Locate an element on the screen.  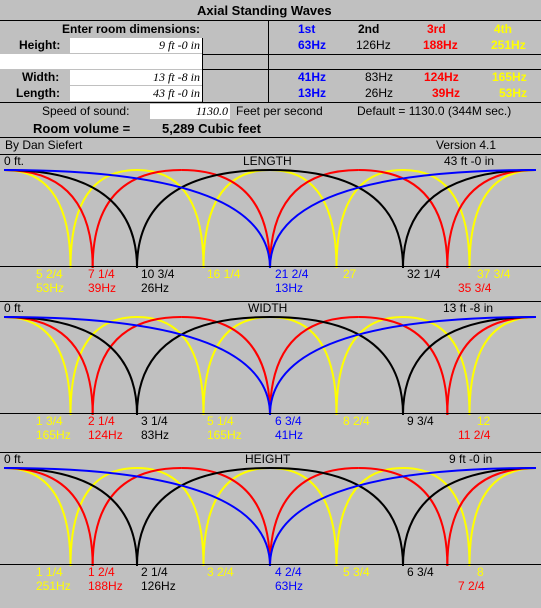
node-frequency-label: 251Hz is located at coordinates (53, 586).